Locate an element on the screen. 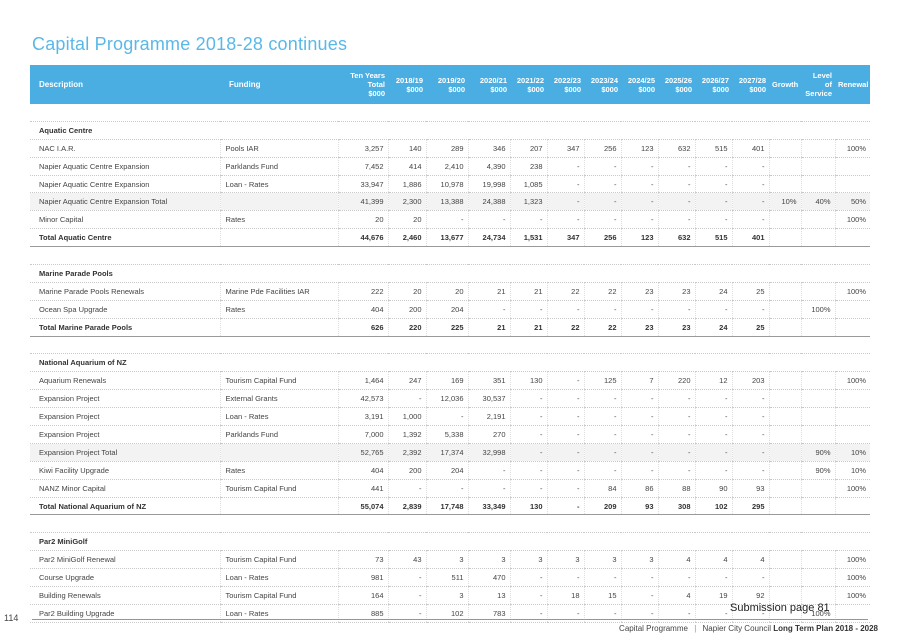 The height and width of the screenshot is (635, 906). funding-cell: Parklands Fund is located at coordinates (278, 166).